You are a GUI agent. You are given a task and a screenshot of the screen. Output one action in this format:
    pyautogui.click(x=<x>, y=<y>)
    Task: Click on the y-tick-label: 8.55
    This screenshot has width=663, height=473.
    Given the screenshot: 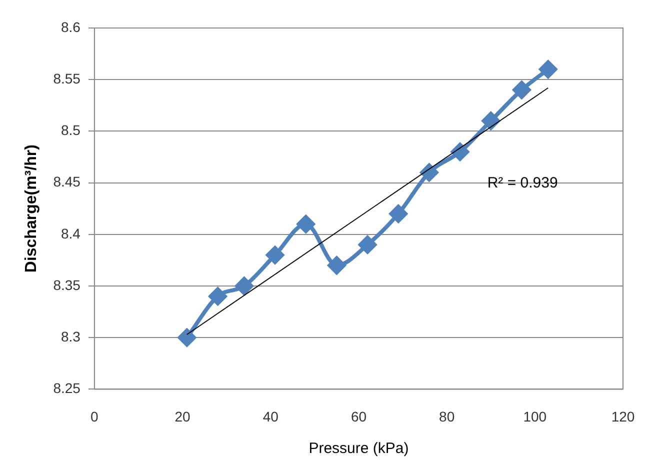 What is the action you would take?
    pyautogui.click(x=67, y=78)
    